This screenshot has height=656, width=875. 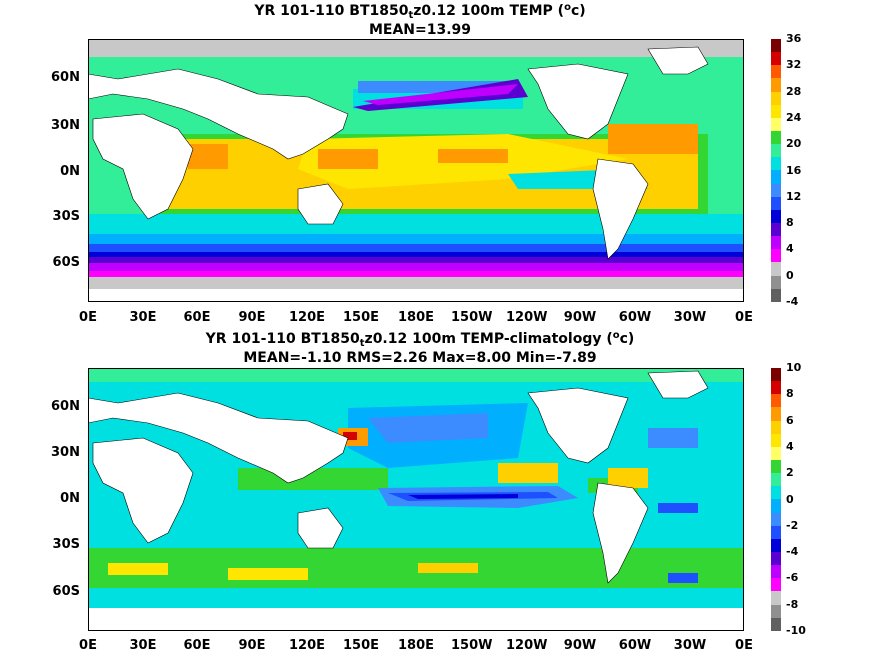 I want to click on panel2-colorbar-label: 2, so click(x=790, y=473).